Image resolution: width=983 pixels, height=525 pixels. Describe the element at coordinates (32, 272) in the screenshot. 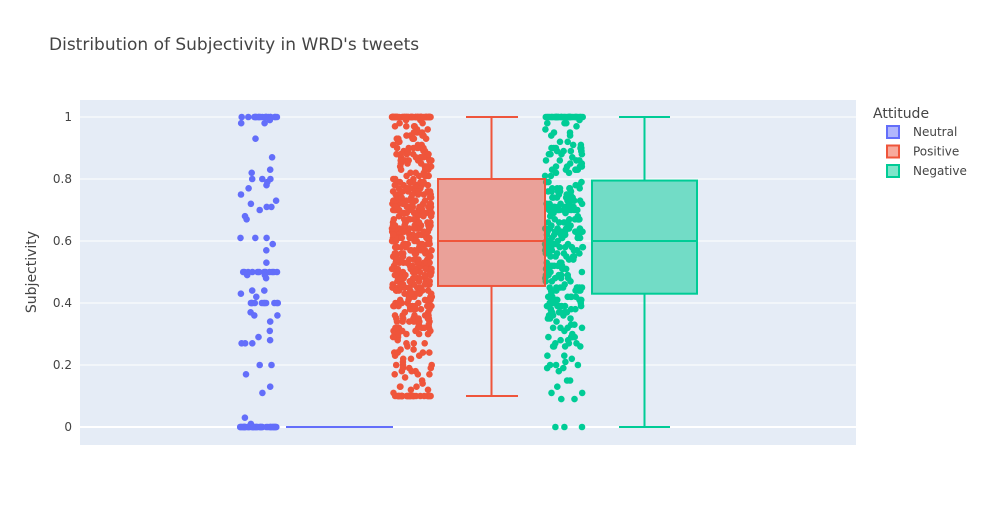

I see `y-axis-title: Subjectivity` at that location.